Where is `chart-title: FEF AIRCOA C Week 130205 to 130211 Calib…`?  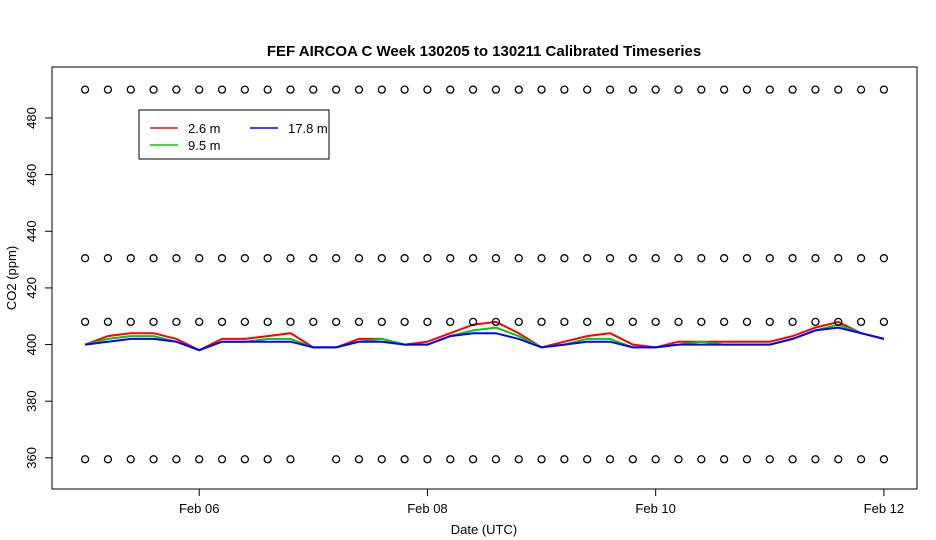
chart-title: FEF AIRCOA C Week 130205 to 130211 Calib… is located at coordinates (484, 51).